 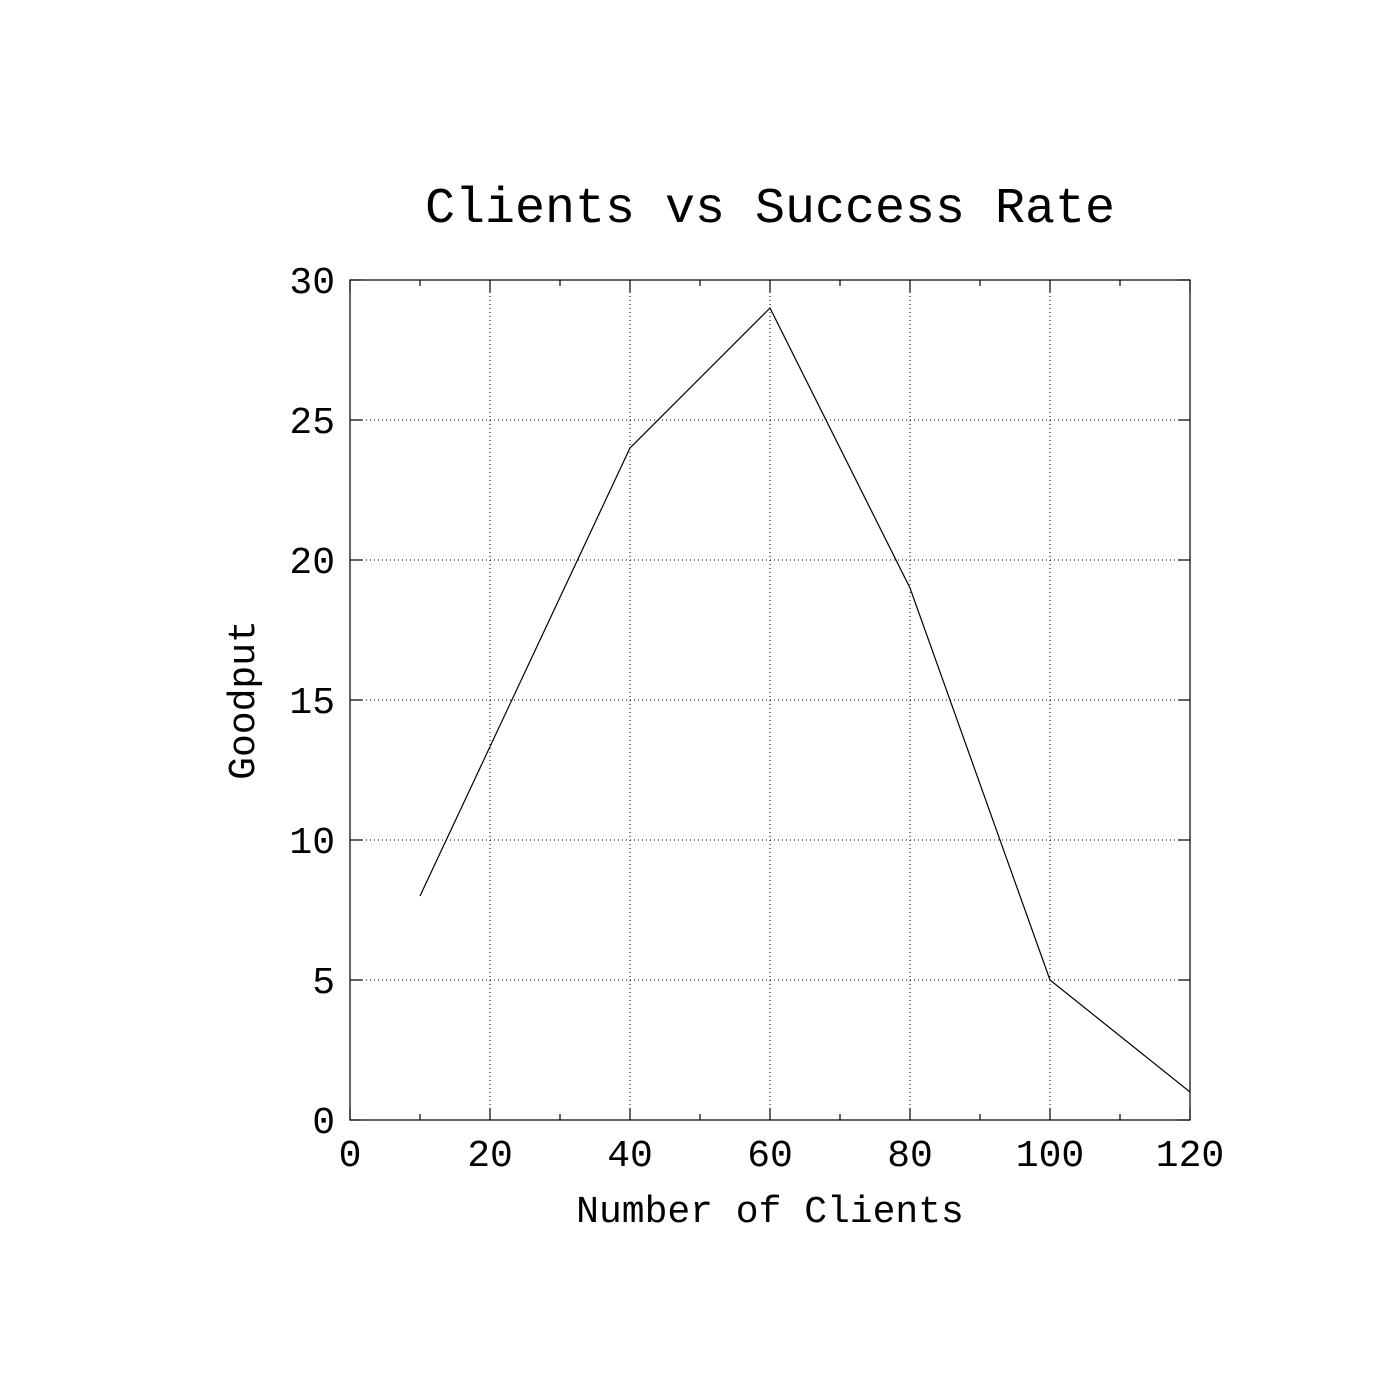 What do you see at coordinates (312, 843) in the screenshot?
I see `y-tick-label: 10` at bounding box center [312, 843].